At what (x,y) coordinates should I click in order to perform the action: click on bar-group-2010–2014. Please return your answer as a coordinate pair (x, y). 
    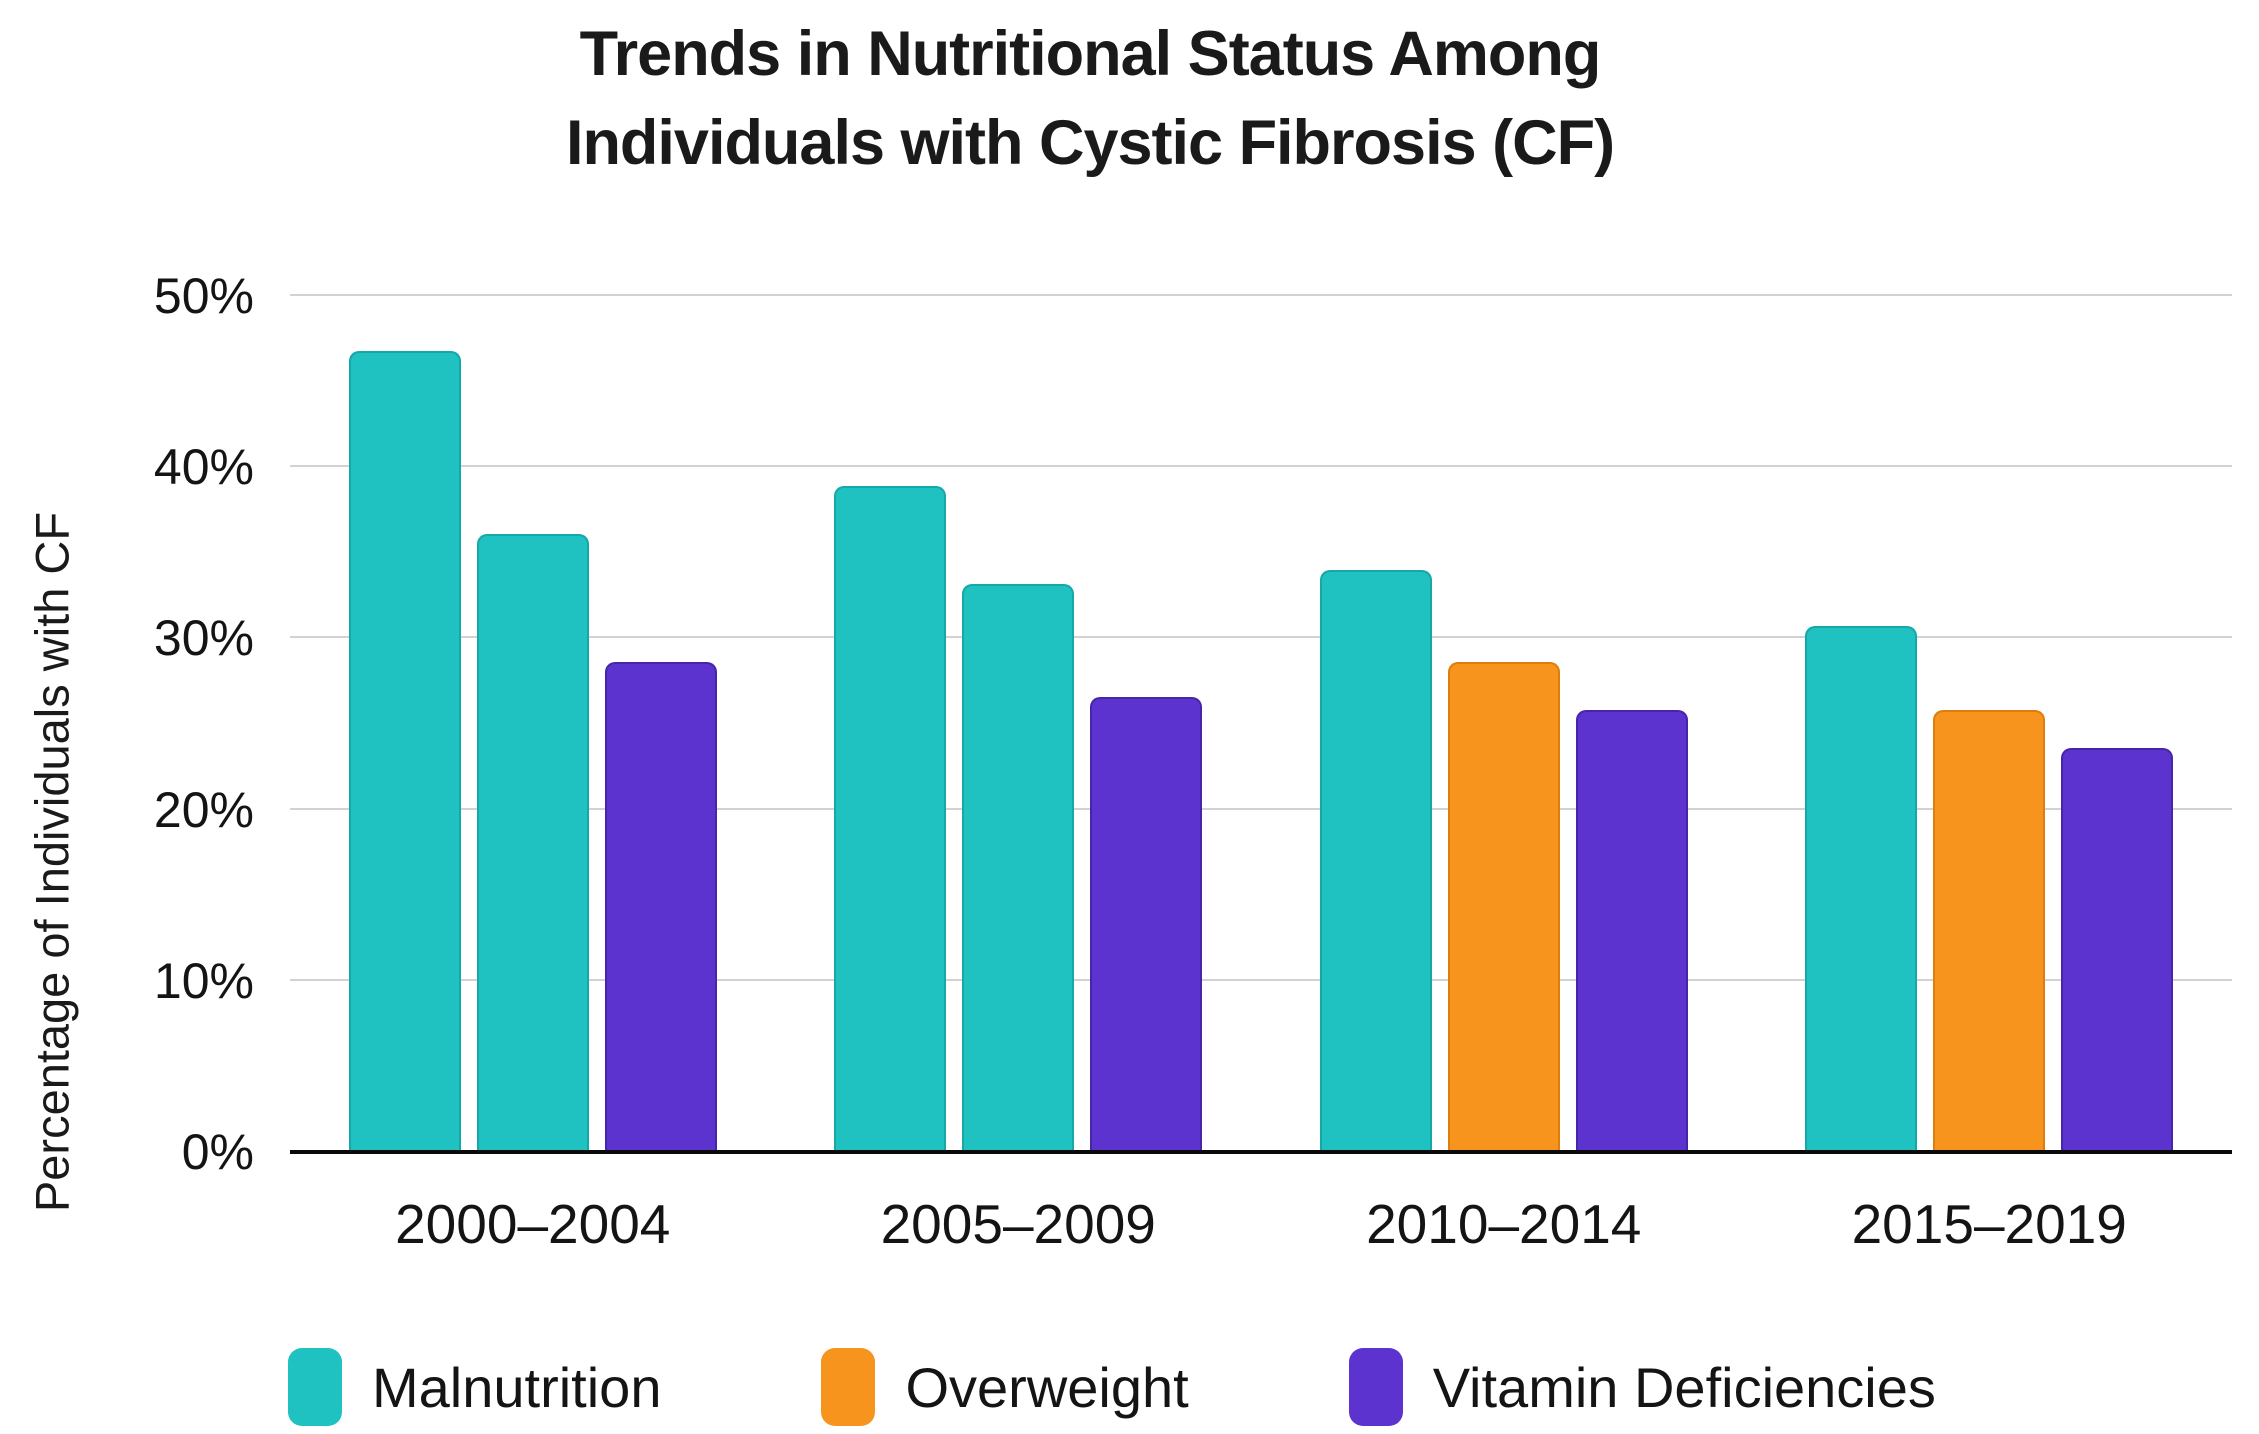
    Looking at the image, I should click on (1503, 724).